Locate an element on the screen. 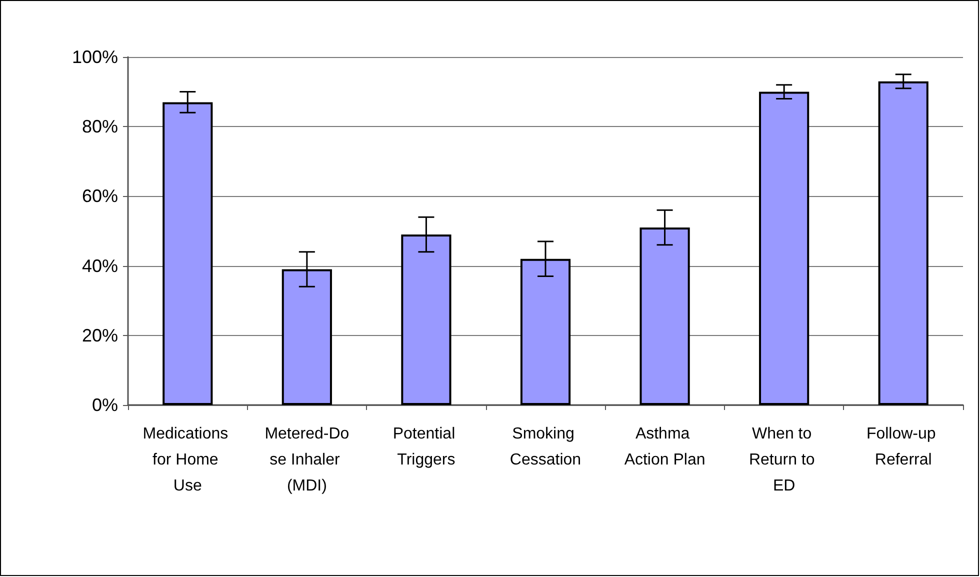  x-tick-label: Potential Triggers is located at coordinates (426, 447).